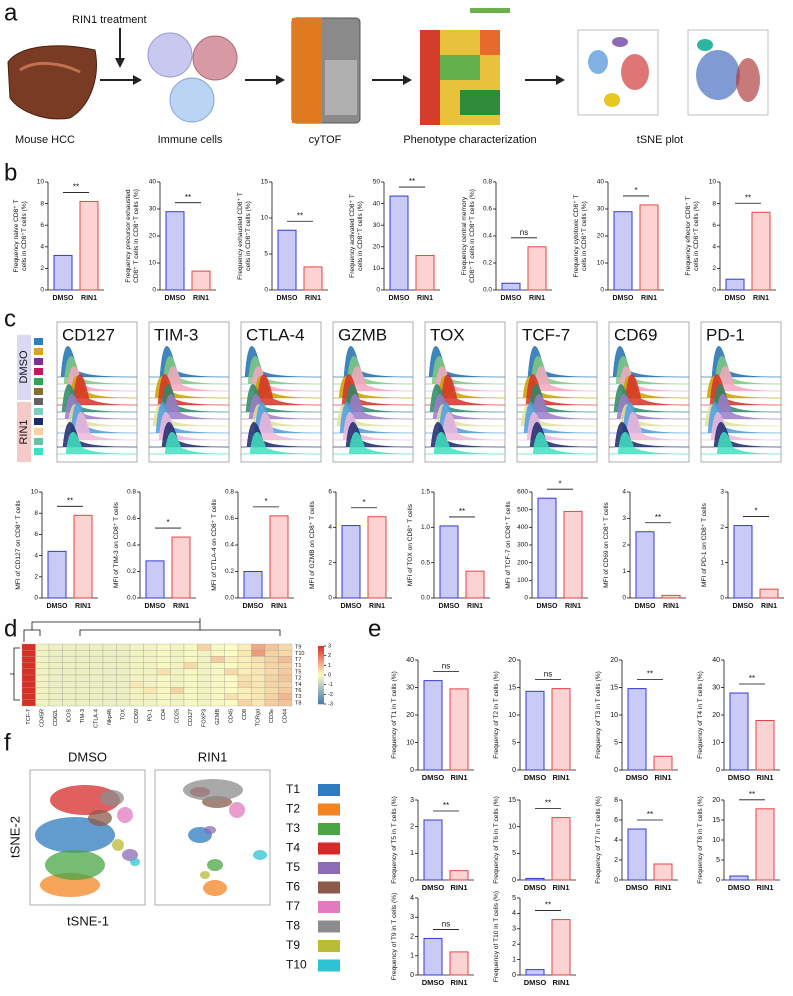 Image resolution: width=793 pixels, height=996 pixels. Describe the element at coordinates (557, 392) in the screenshot. I see `histogram-frame` at that location.